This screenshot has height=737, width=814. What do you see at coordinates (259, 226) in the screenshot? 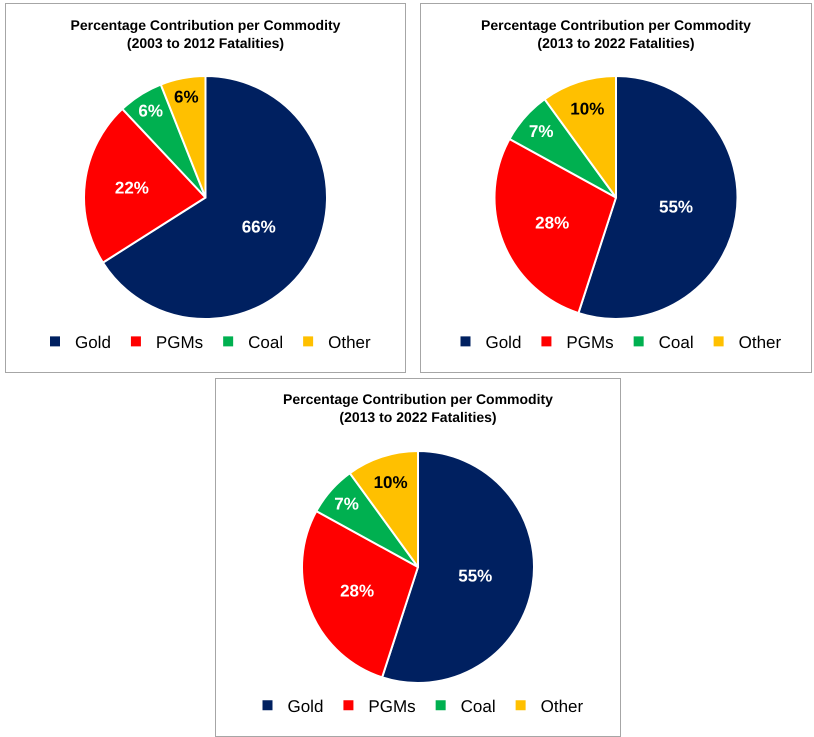
I see `data-label: 66%` at bounding box center [259, 226].